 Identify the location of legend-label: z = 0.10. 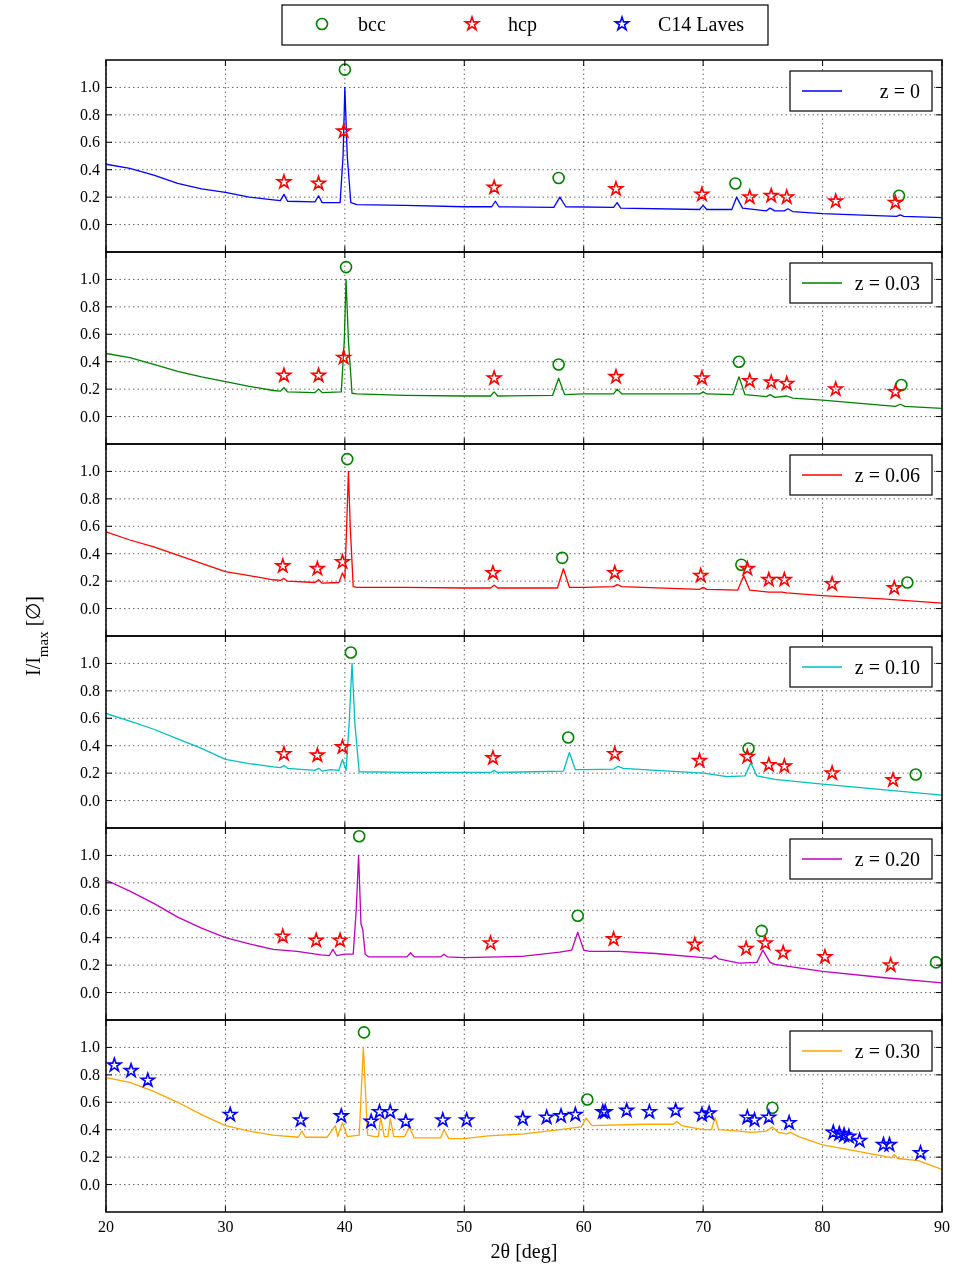
(887, 667).